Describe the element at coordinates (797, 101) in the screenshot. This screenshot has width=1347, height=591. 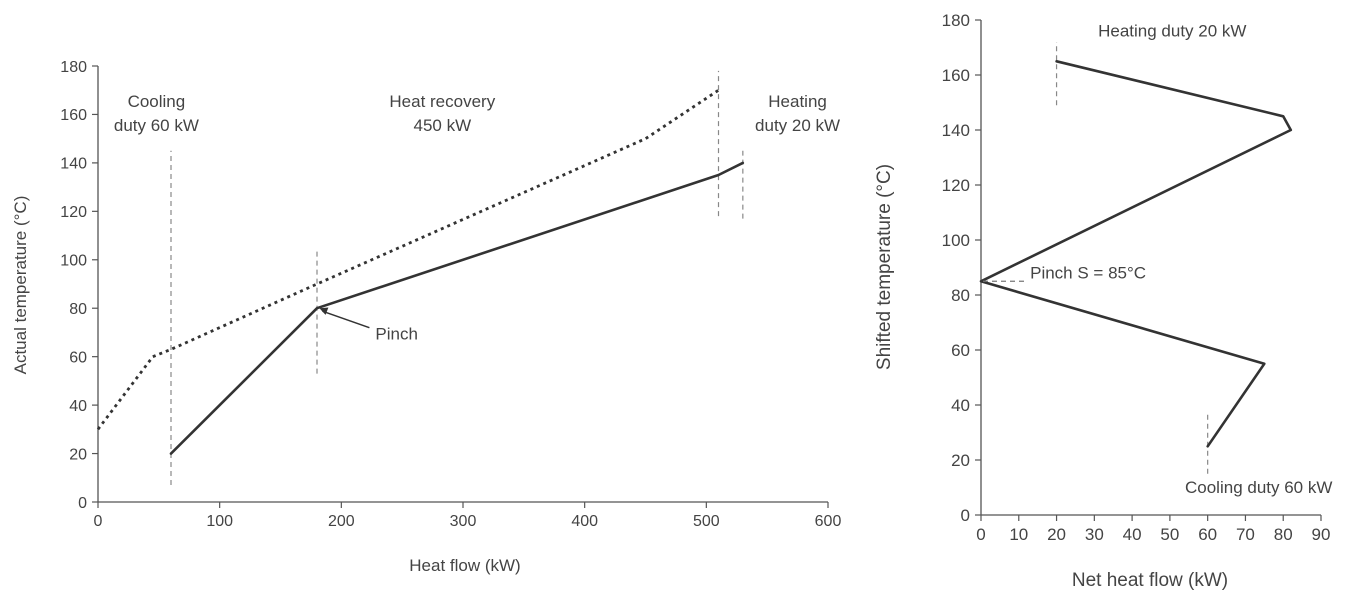
I see `left-annotation-text: Heating` at that location.